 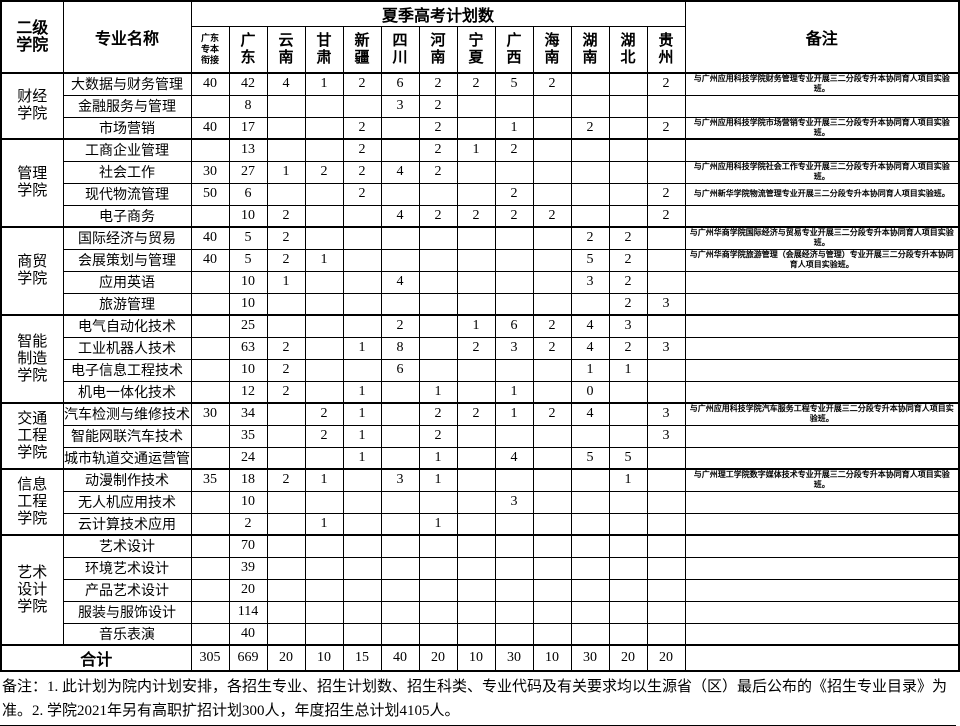 I want to click on plan-value-cell: 10, so click(x=248, y=370).